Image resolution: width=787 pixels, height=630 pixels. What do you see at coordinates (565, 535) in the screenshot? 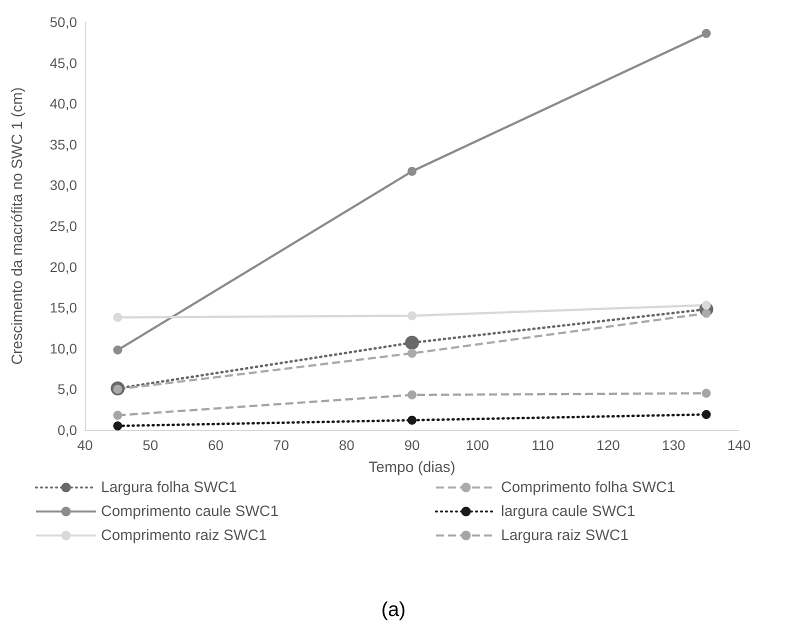
I see `legend-label: Largura raiz SWC1` at bounding box center [565, 535].